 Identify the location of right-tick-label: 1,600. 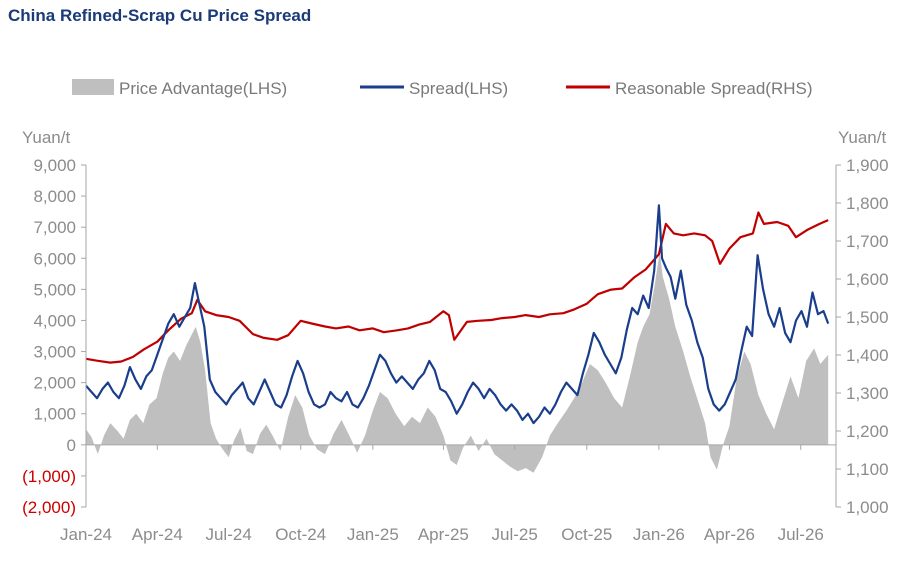
(867, 279).